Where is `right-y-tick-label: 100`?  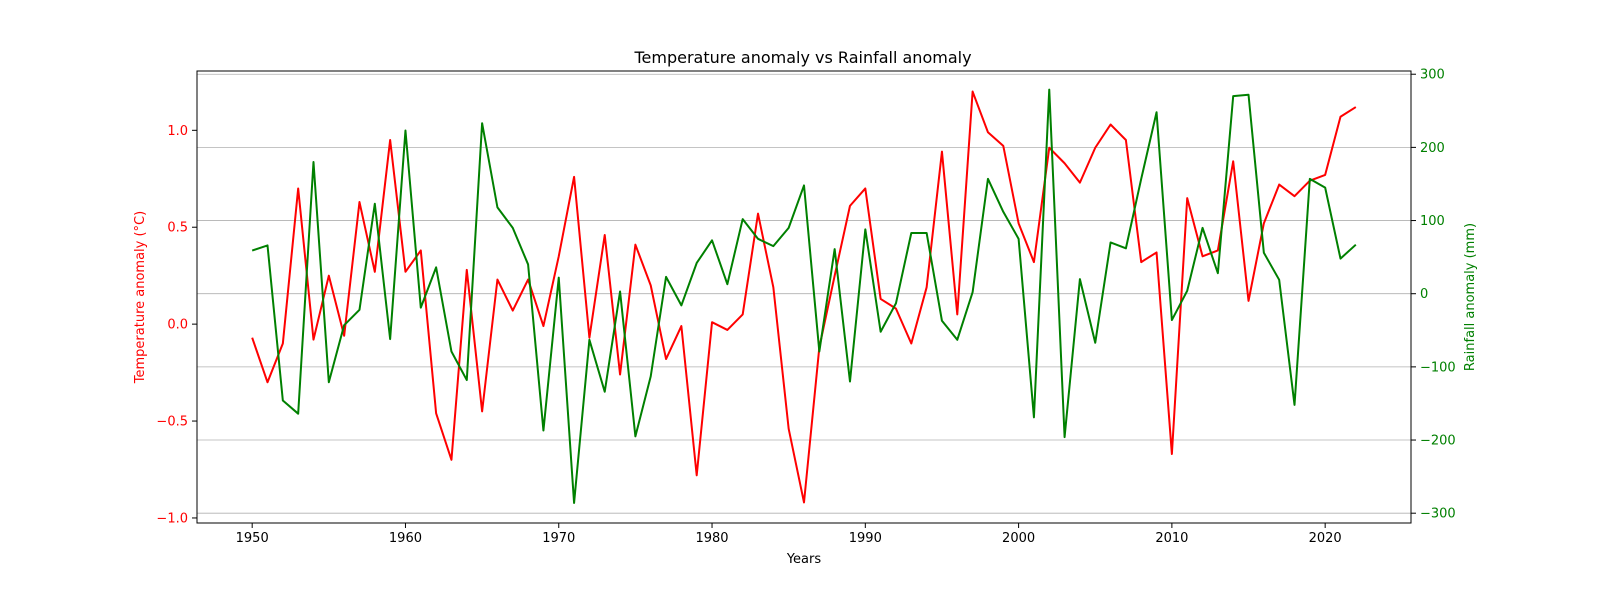 right-y-tick-label: 100 is located at coordinates (1432, 221).